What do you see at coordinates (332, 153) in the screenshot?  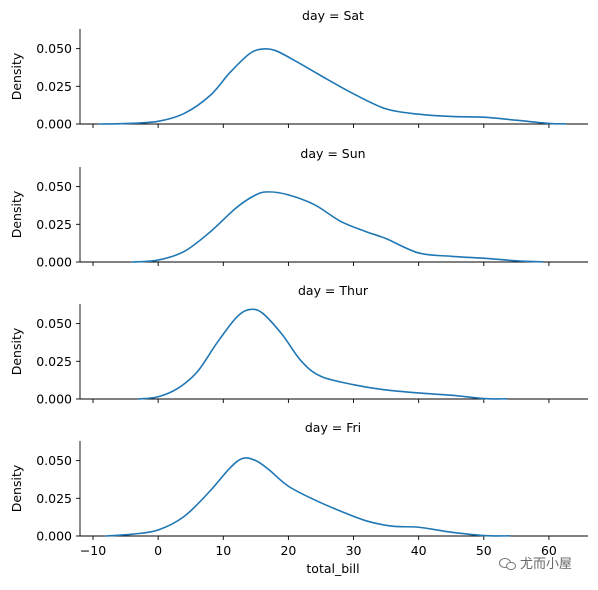 I see `facet-title: day = Sun` at bounding box center [332, 153].